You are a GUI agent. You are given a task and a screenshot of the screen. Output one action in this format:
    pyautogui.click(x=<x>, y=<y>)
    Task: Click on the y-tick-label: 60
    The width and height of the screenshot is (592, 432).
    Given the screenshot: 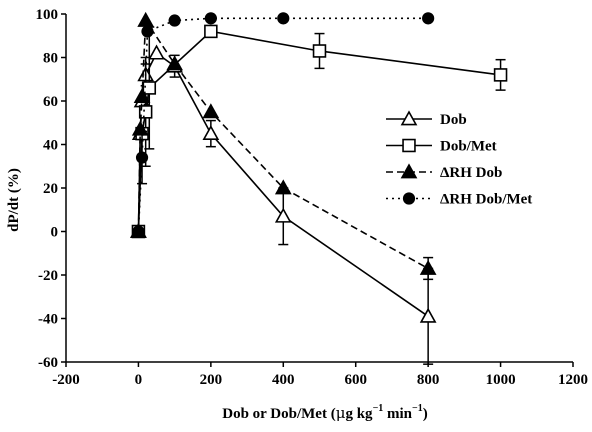 What is the action you would take?
    pyautogui.click(x=50, y=102)
    